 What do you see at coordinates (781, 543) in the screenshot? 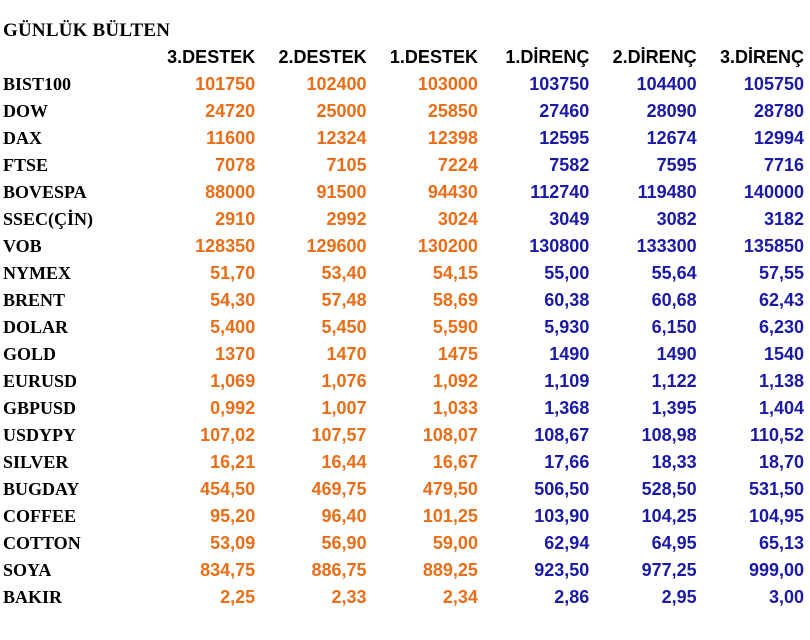
I see `resistance-3-value: 65,13` at bounding box center [781, 543].